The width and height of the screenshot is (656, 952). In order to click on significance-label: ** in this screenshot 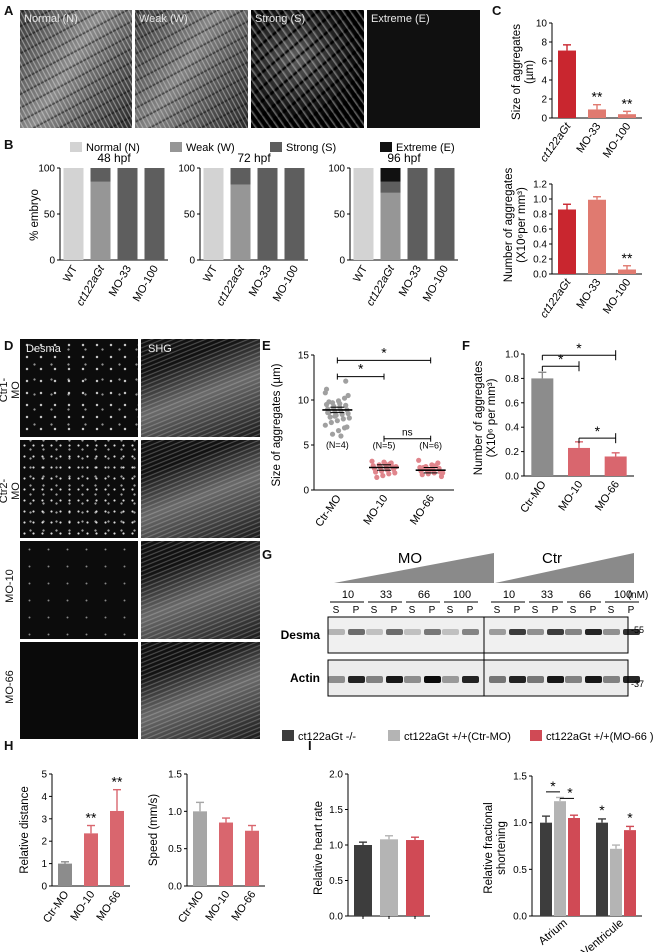, I will do `click(627, 103)`.